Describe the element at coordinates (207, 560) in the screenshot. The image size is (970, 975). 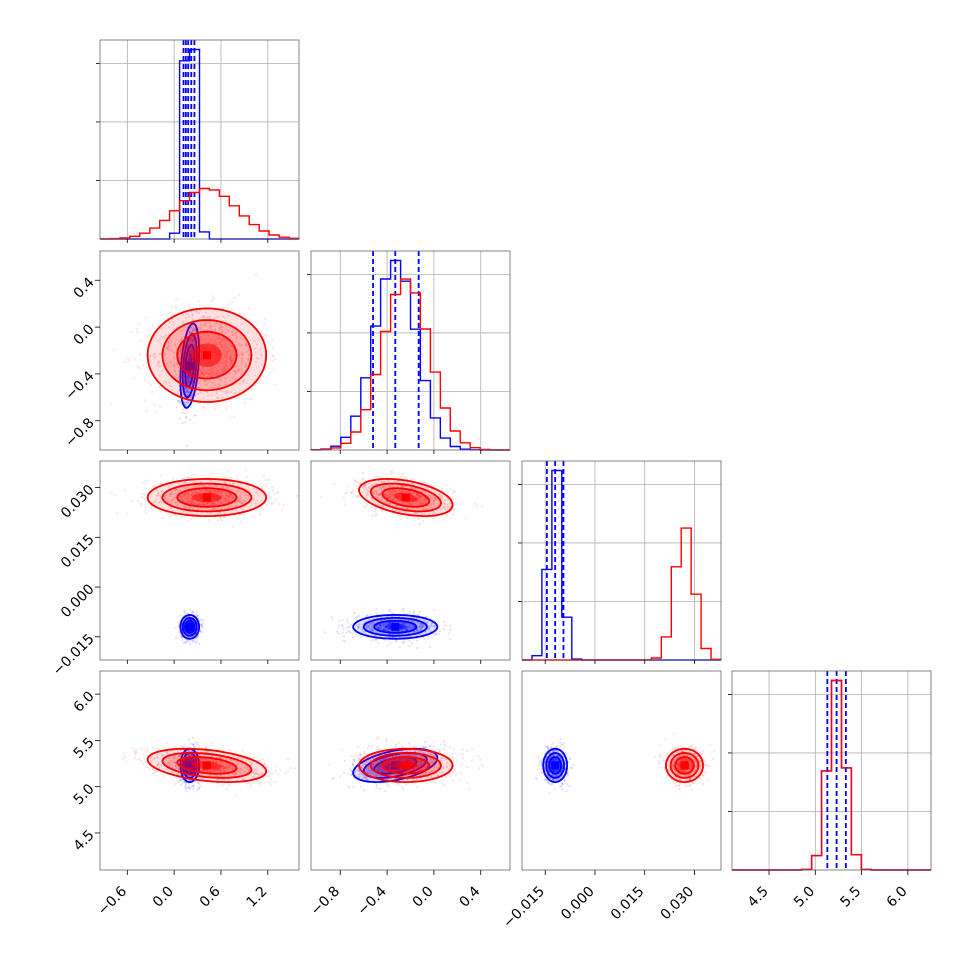
I see `panel-p0-p2` at that location.